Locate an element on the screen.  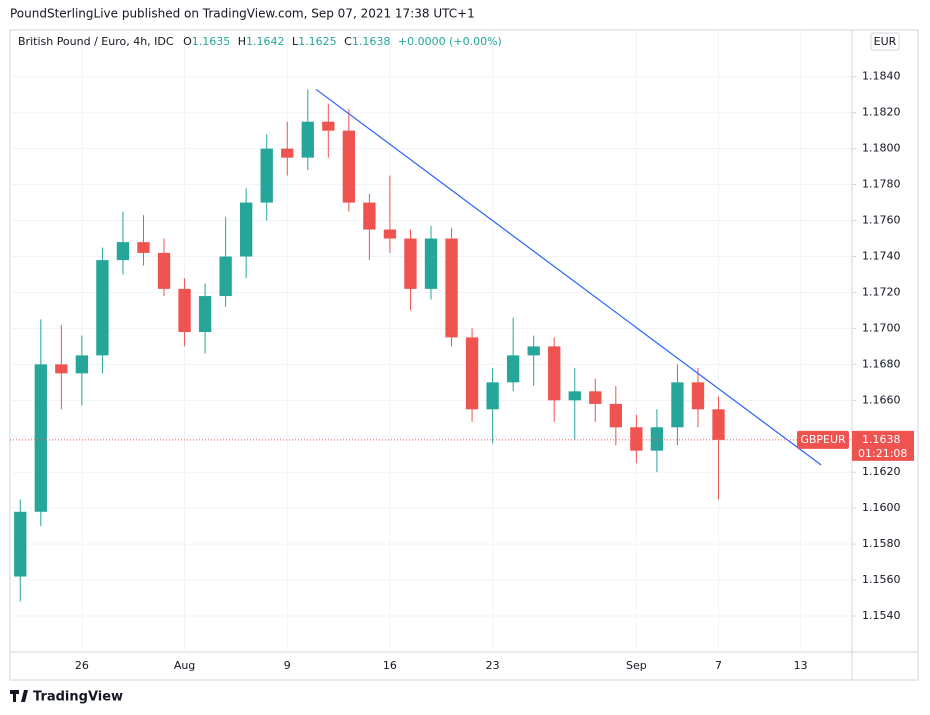
y-tick-label: 1.1800 is located at coordinates (881, 148).